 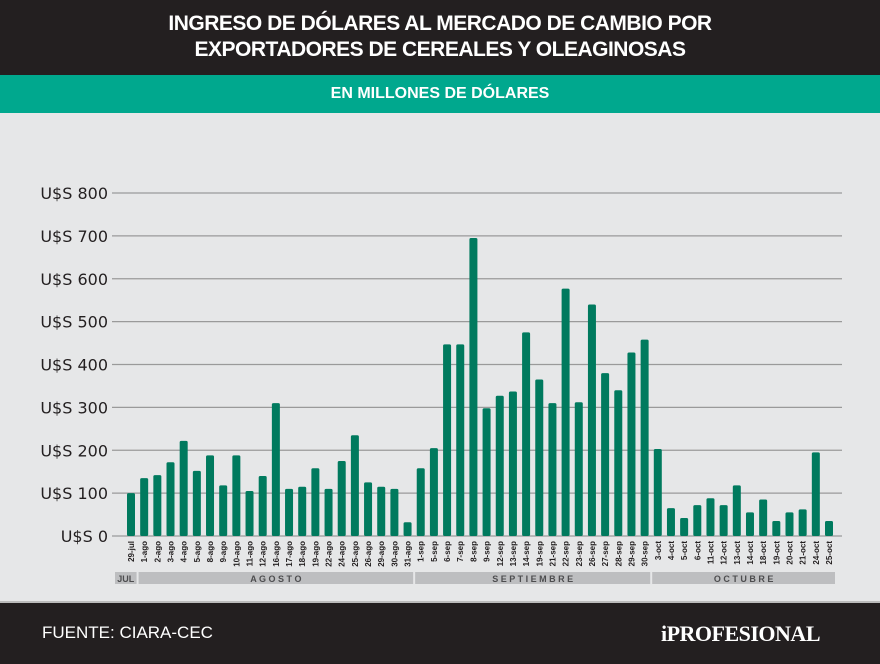 I want to click on x-tick-label: 25-oct, so click(x=829, y=553).